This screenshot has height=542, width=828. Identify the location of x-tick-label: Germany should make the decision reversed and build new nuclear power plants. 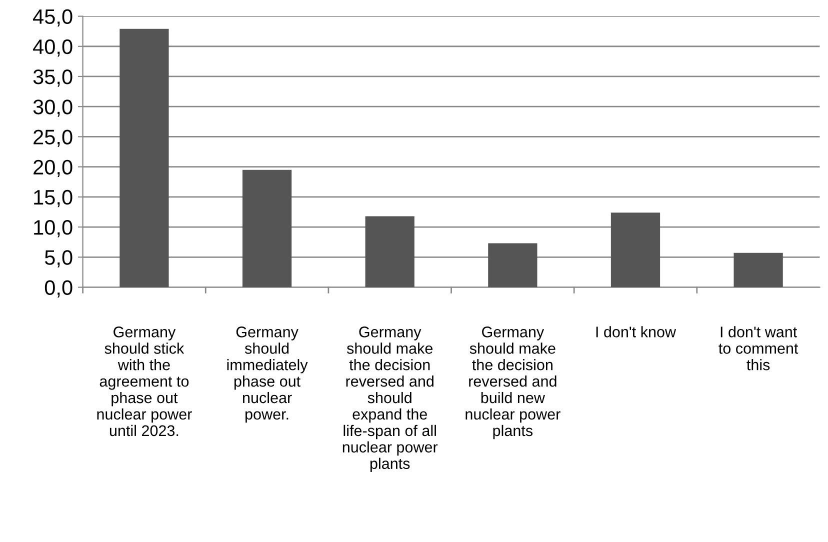
(513, 383).